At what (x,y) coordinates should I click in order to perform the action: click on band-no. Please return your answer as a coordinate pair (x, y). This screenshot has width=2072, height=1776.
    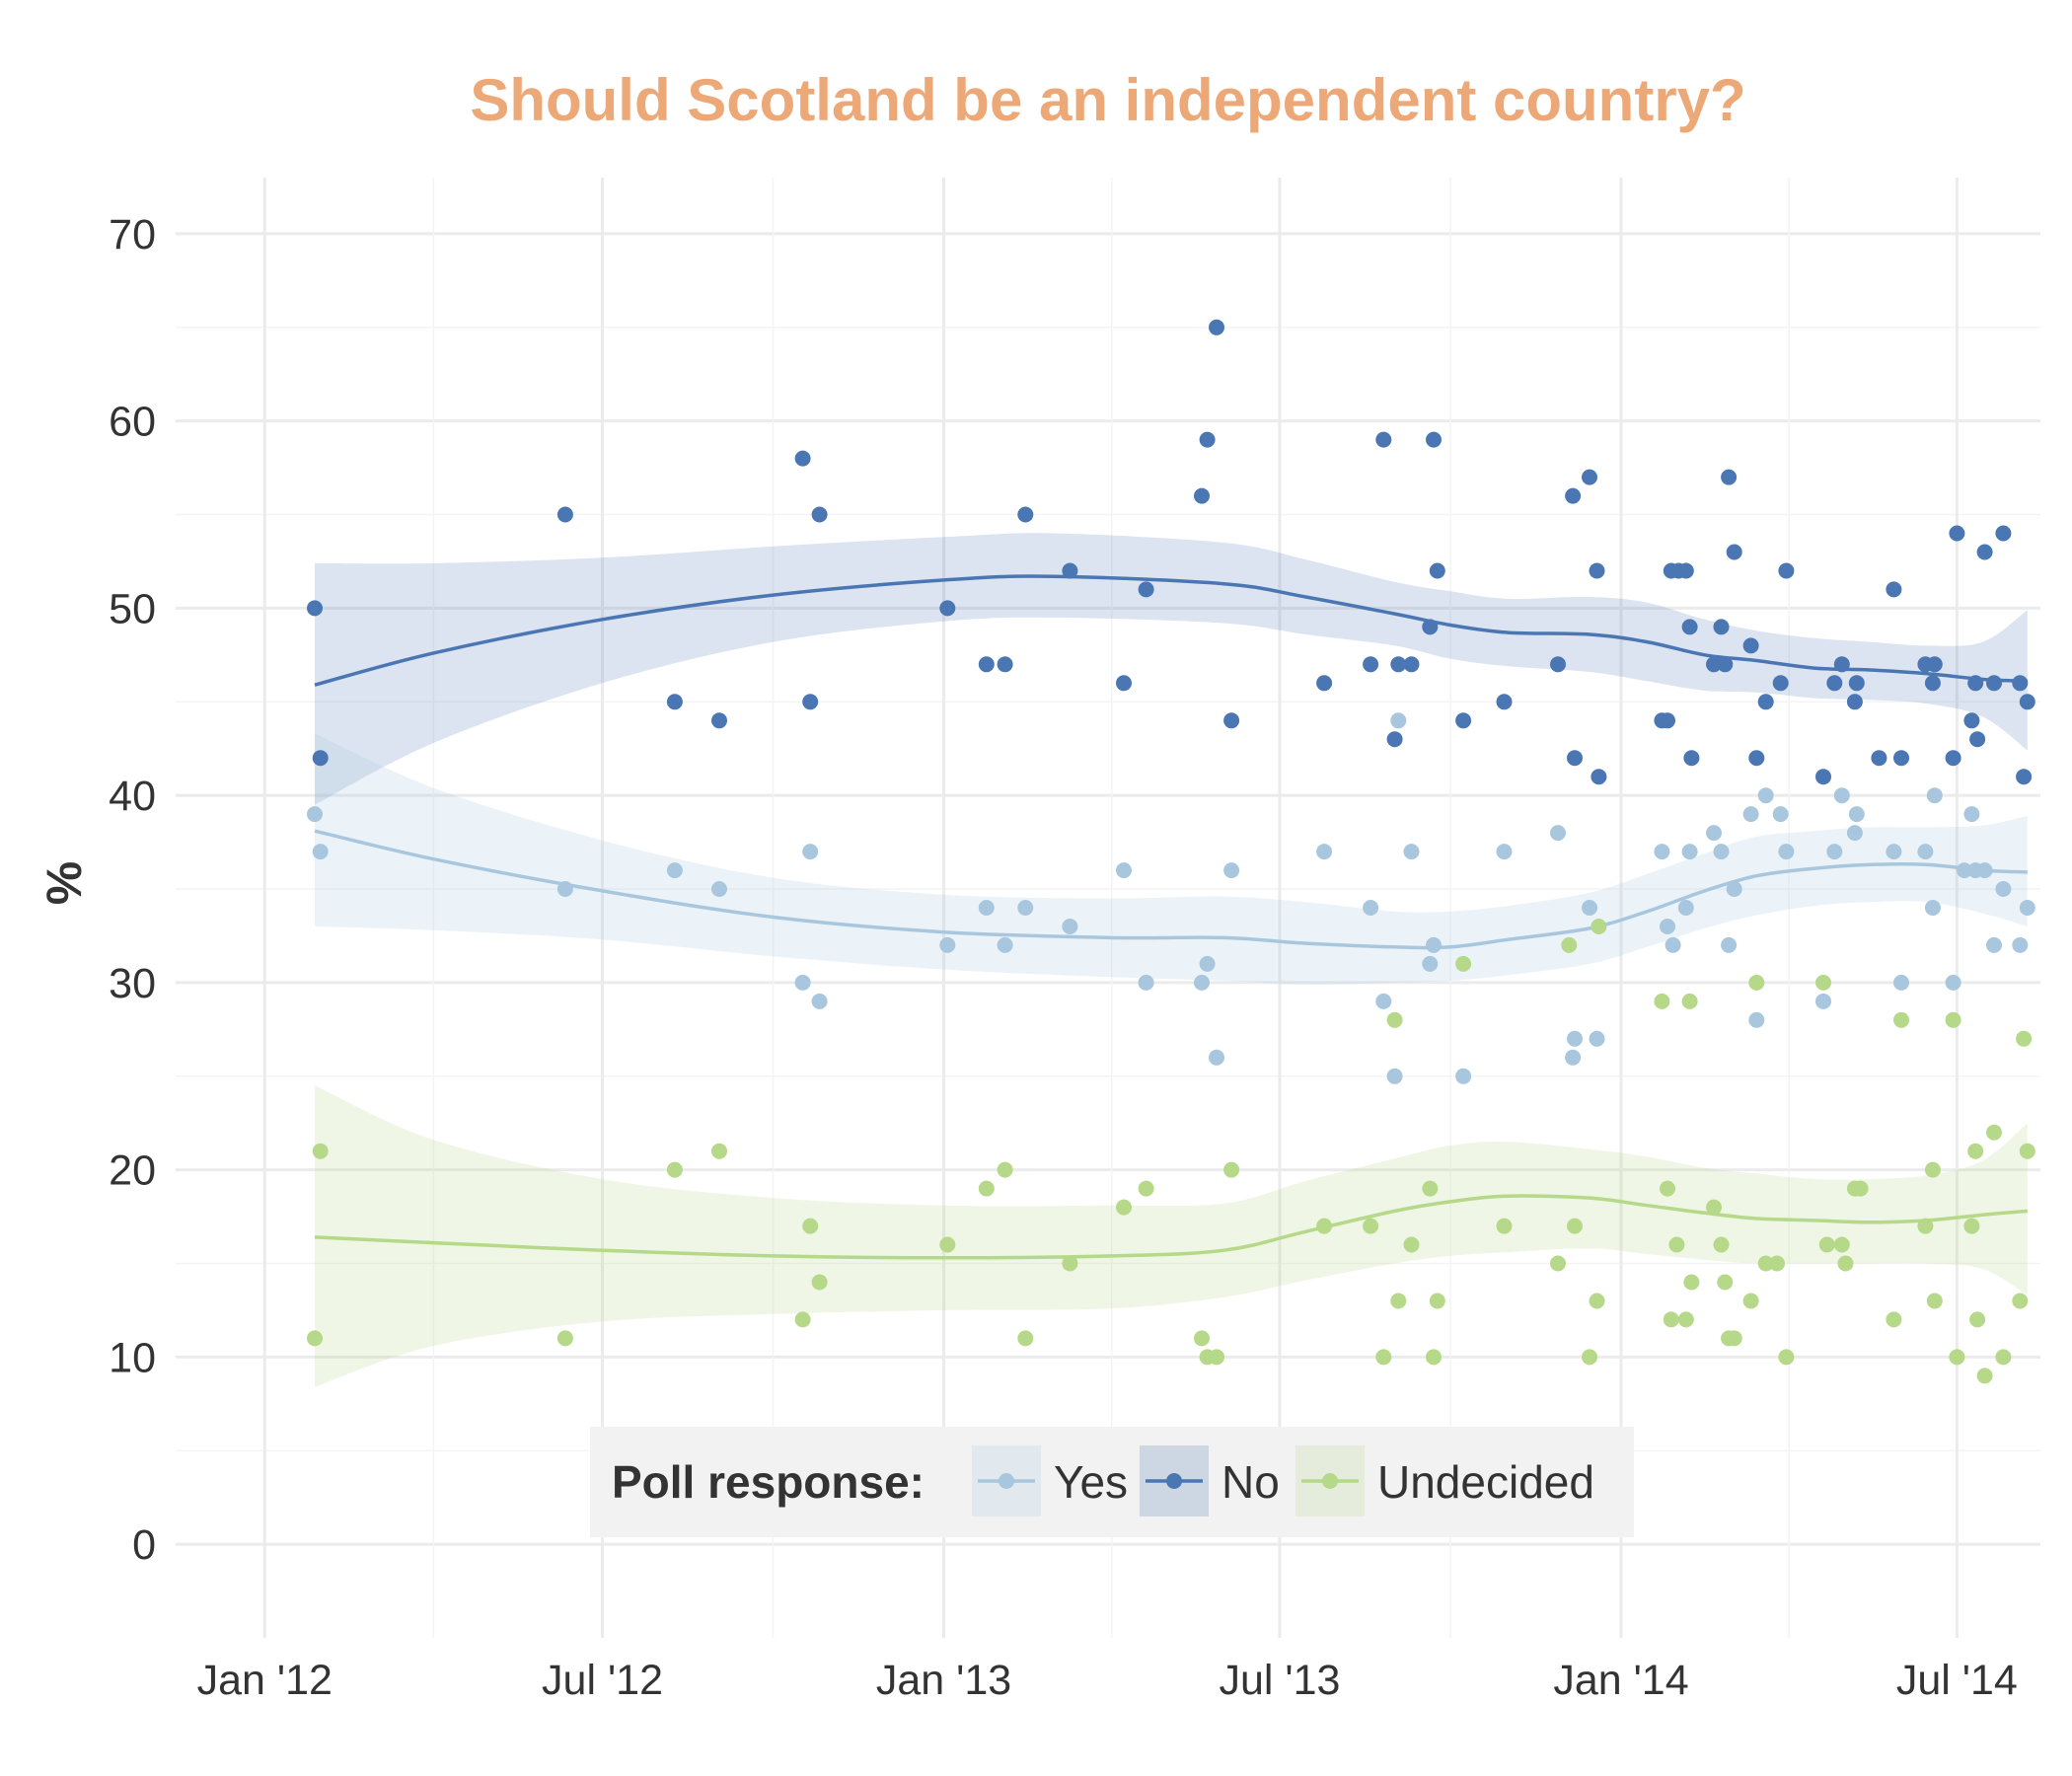
    Looking at the image, I should click on (1172, 669).